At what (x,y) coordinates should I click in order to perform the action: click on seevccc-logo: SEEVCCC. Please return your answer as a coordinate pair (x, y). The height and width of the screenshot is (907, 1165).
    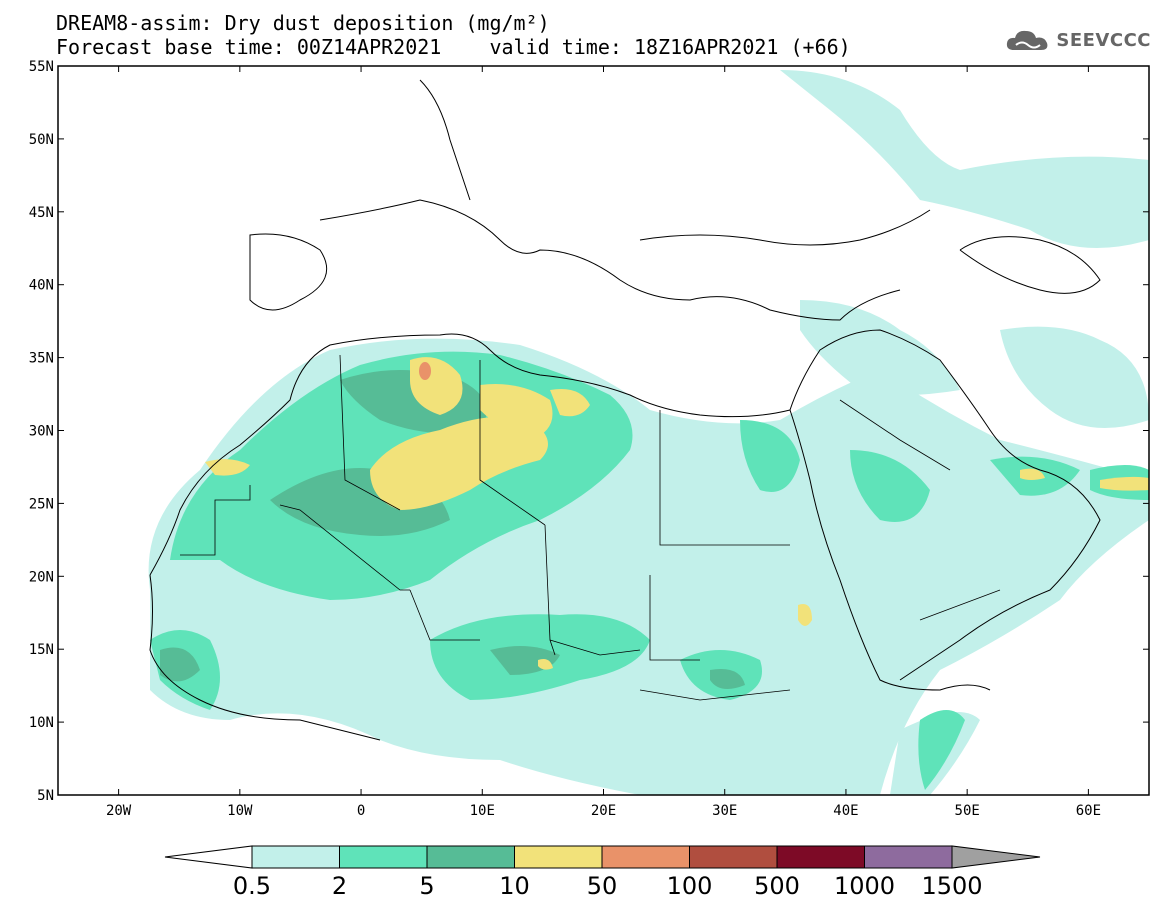
    Looking at the image, I should click on (1077, 40).